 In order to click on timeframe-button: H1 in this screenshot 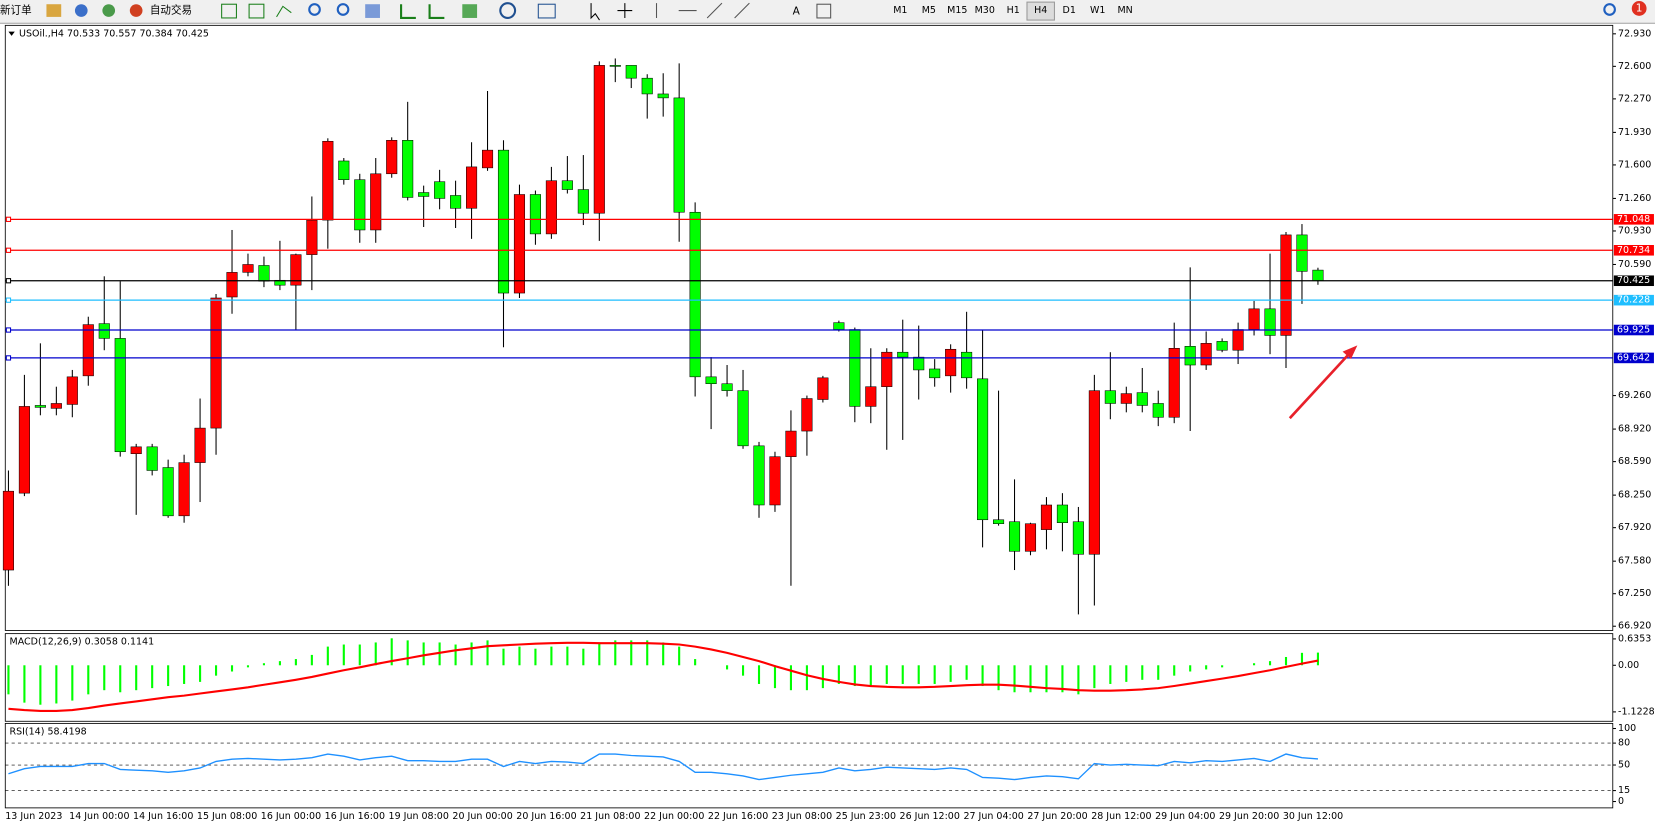, I will do `click(1013, 10)`.